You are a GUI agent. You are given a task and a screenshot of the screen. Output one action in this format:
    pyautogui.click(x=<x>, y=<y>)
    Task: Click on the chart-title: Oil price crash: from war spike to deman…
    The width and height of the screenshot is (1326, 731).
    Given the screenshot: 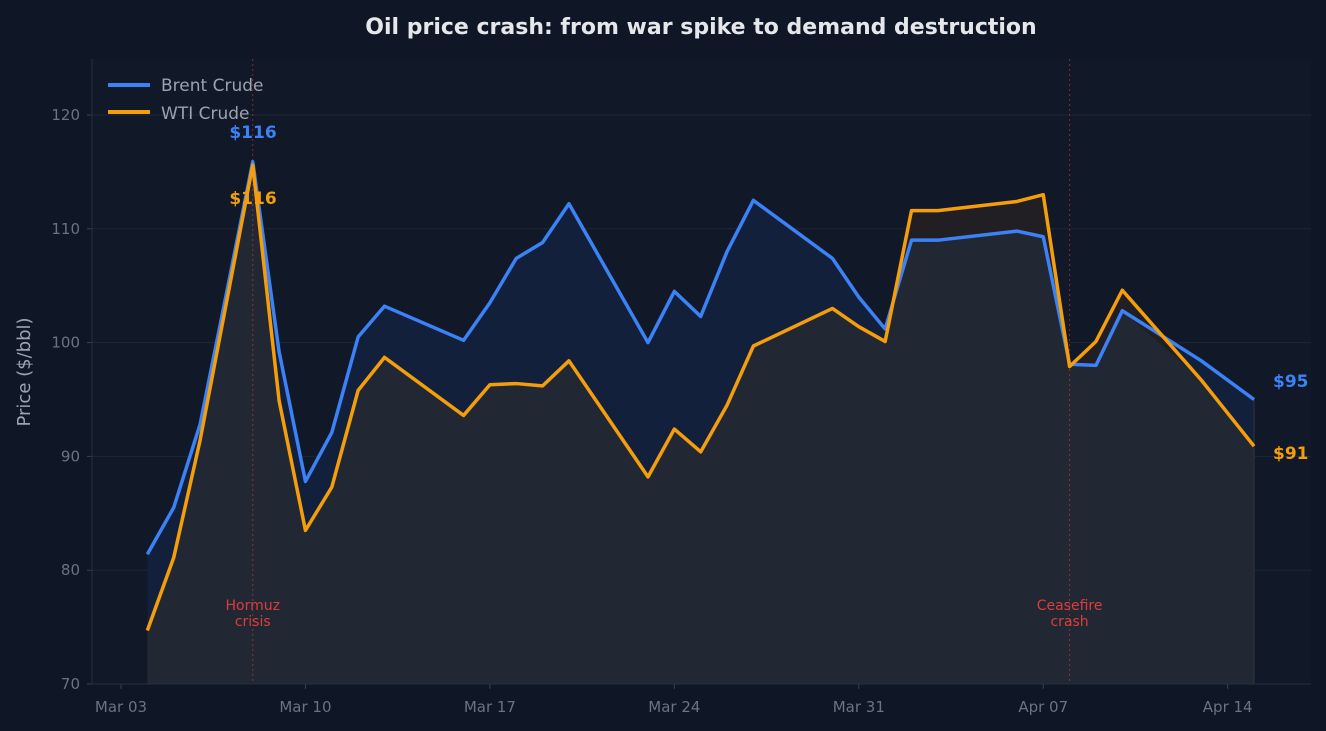 What is the action you would take?
    pyautogui.click(x=700, y=27)
    